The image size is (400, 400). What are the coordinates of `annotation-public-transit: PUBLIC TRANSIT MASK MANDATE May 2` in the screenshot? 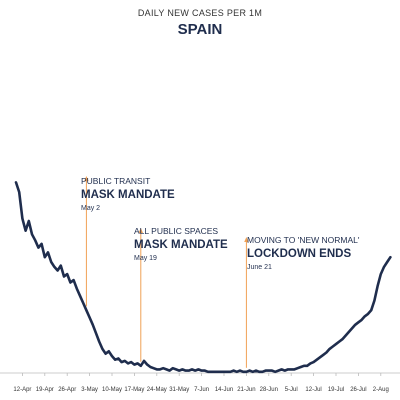 It's located at (128, 194).